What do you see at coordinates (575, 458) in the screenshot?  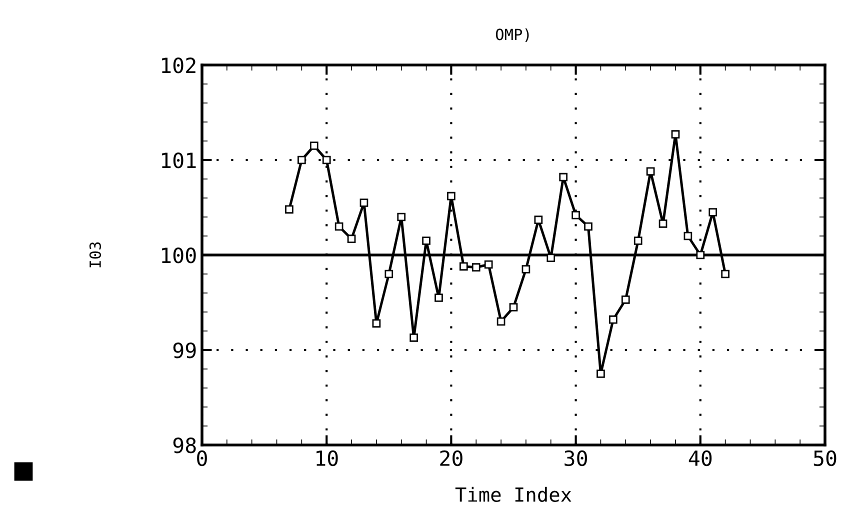 I see `x-tick-label: 30` at bounding box center [575, 458].